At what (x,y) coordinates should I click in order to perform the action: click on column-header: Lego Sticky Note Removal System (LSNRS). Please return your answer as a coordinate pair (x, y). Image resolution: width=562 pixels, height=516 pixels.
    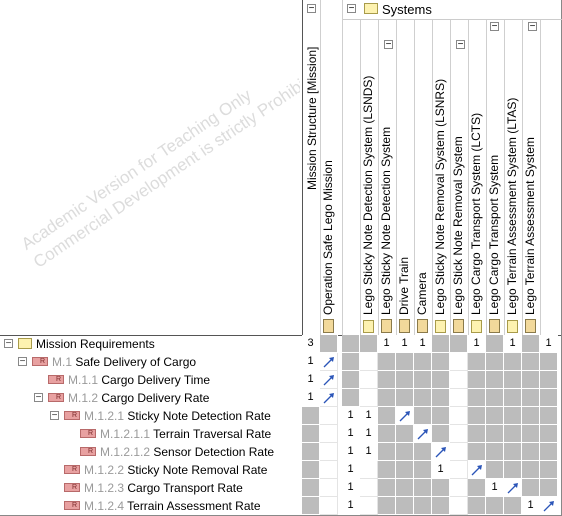
    Looking at the image, I should click on (441, 186).